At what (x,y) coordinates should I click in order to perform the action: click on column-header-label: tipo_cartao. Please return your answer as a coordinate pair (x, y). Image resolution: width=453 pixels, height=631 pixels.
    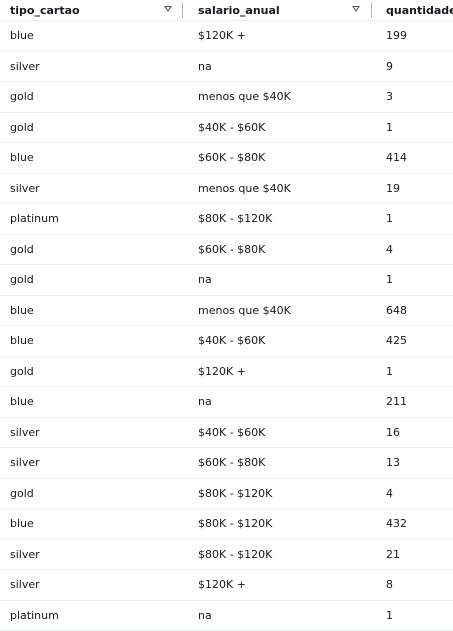
    Looking at the image, I should click on (45, 10).